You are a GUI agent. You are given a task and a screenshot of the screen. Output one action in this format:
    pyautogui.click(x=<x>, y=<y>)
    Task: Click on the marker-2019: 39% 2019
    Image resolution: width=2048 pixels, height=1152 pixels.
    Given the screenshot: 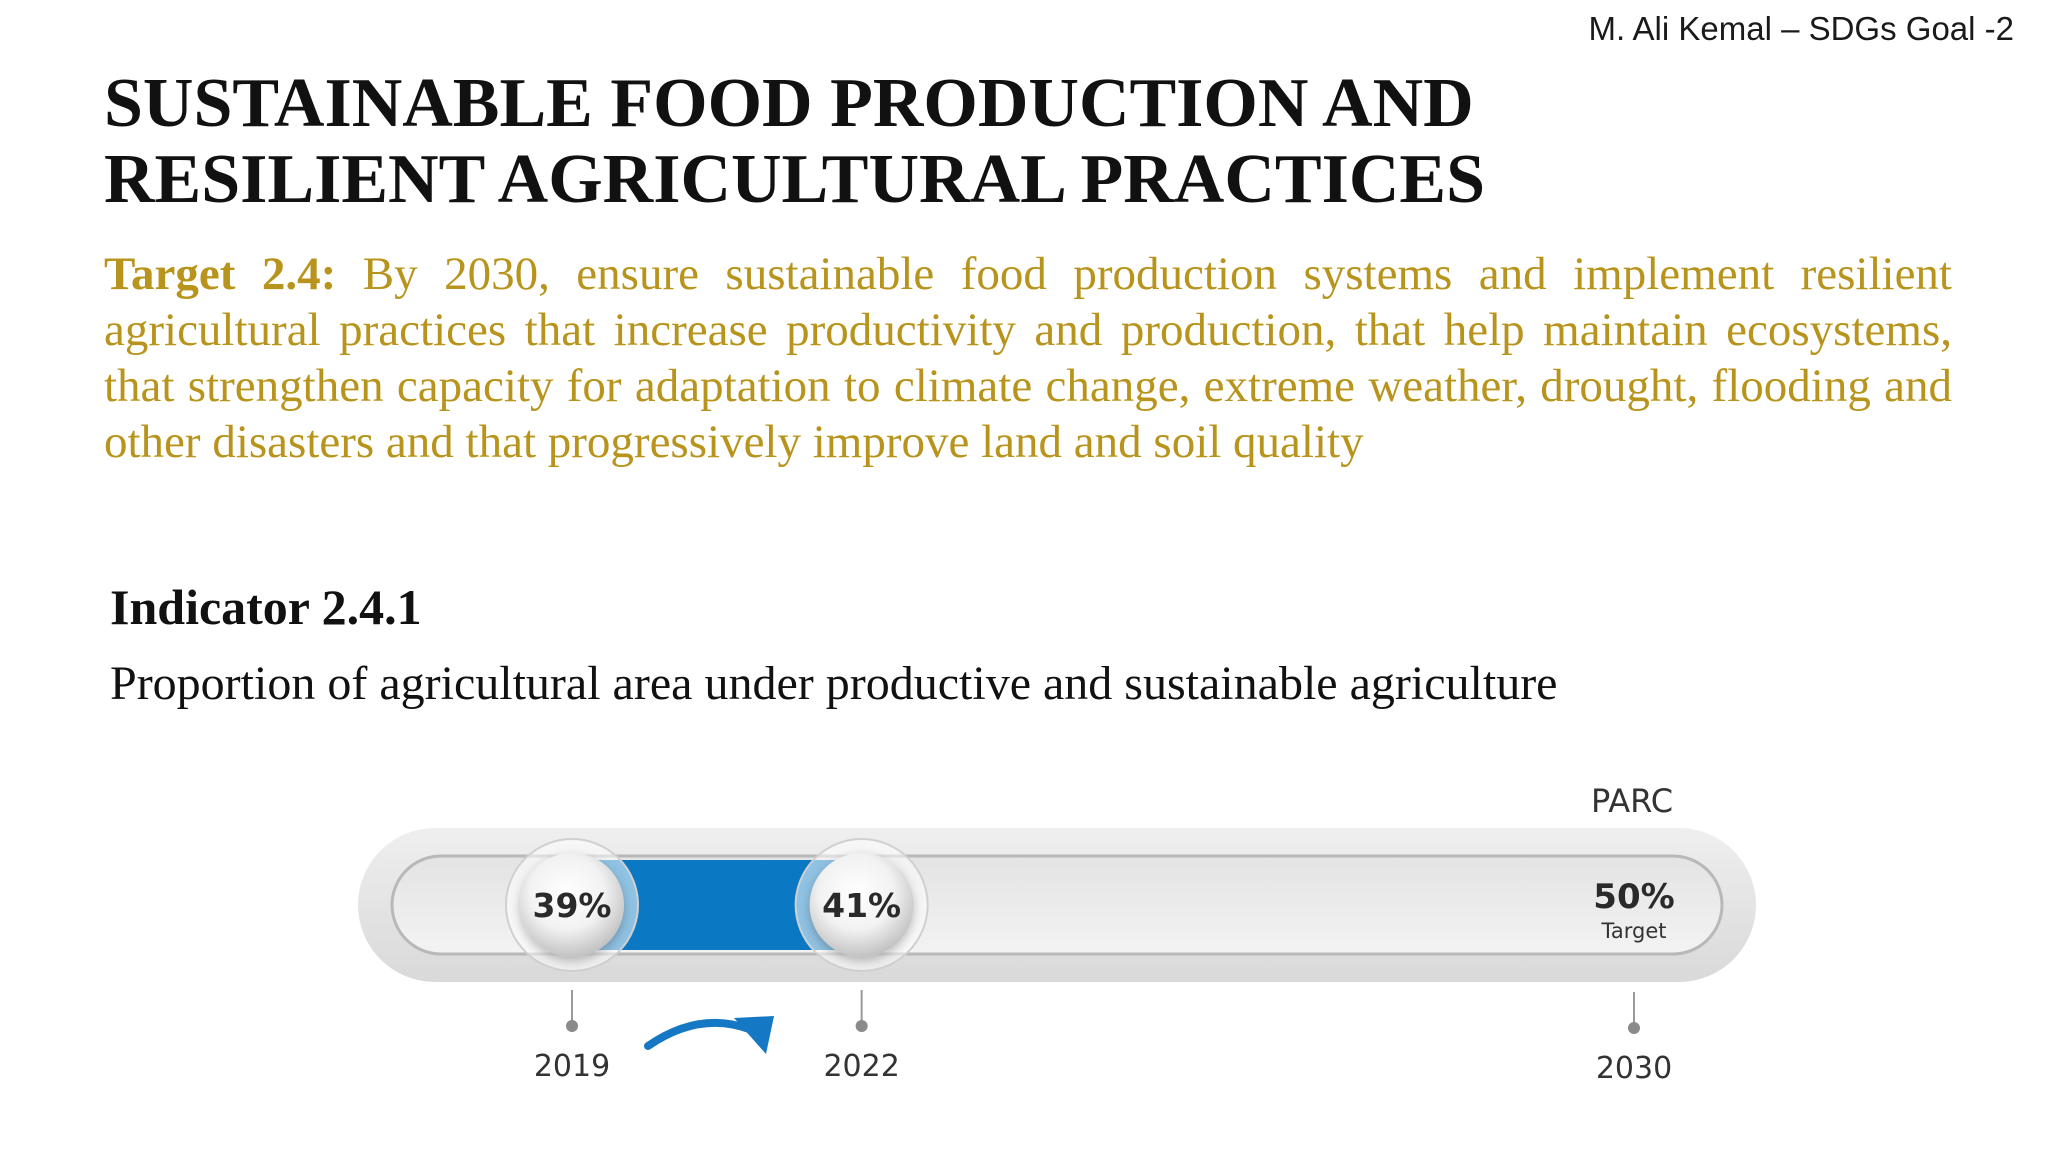 What is the action you would take?
    pyautogui.click(x=572, y=961)
    